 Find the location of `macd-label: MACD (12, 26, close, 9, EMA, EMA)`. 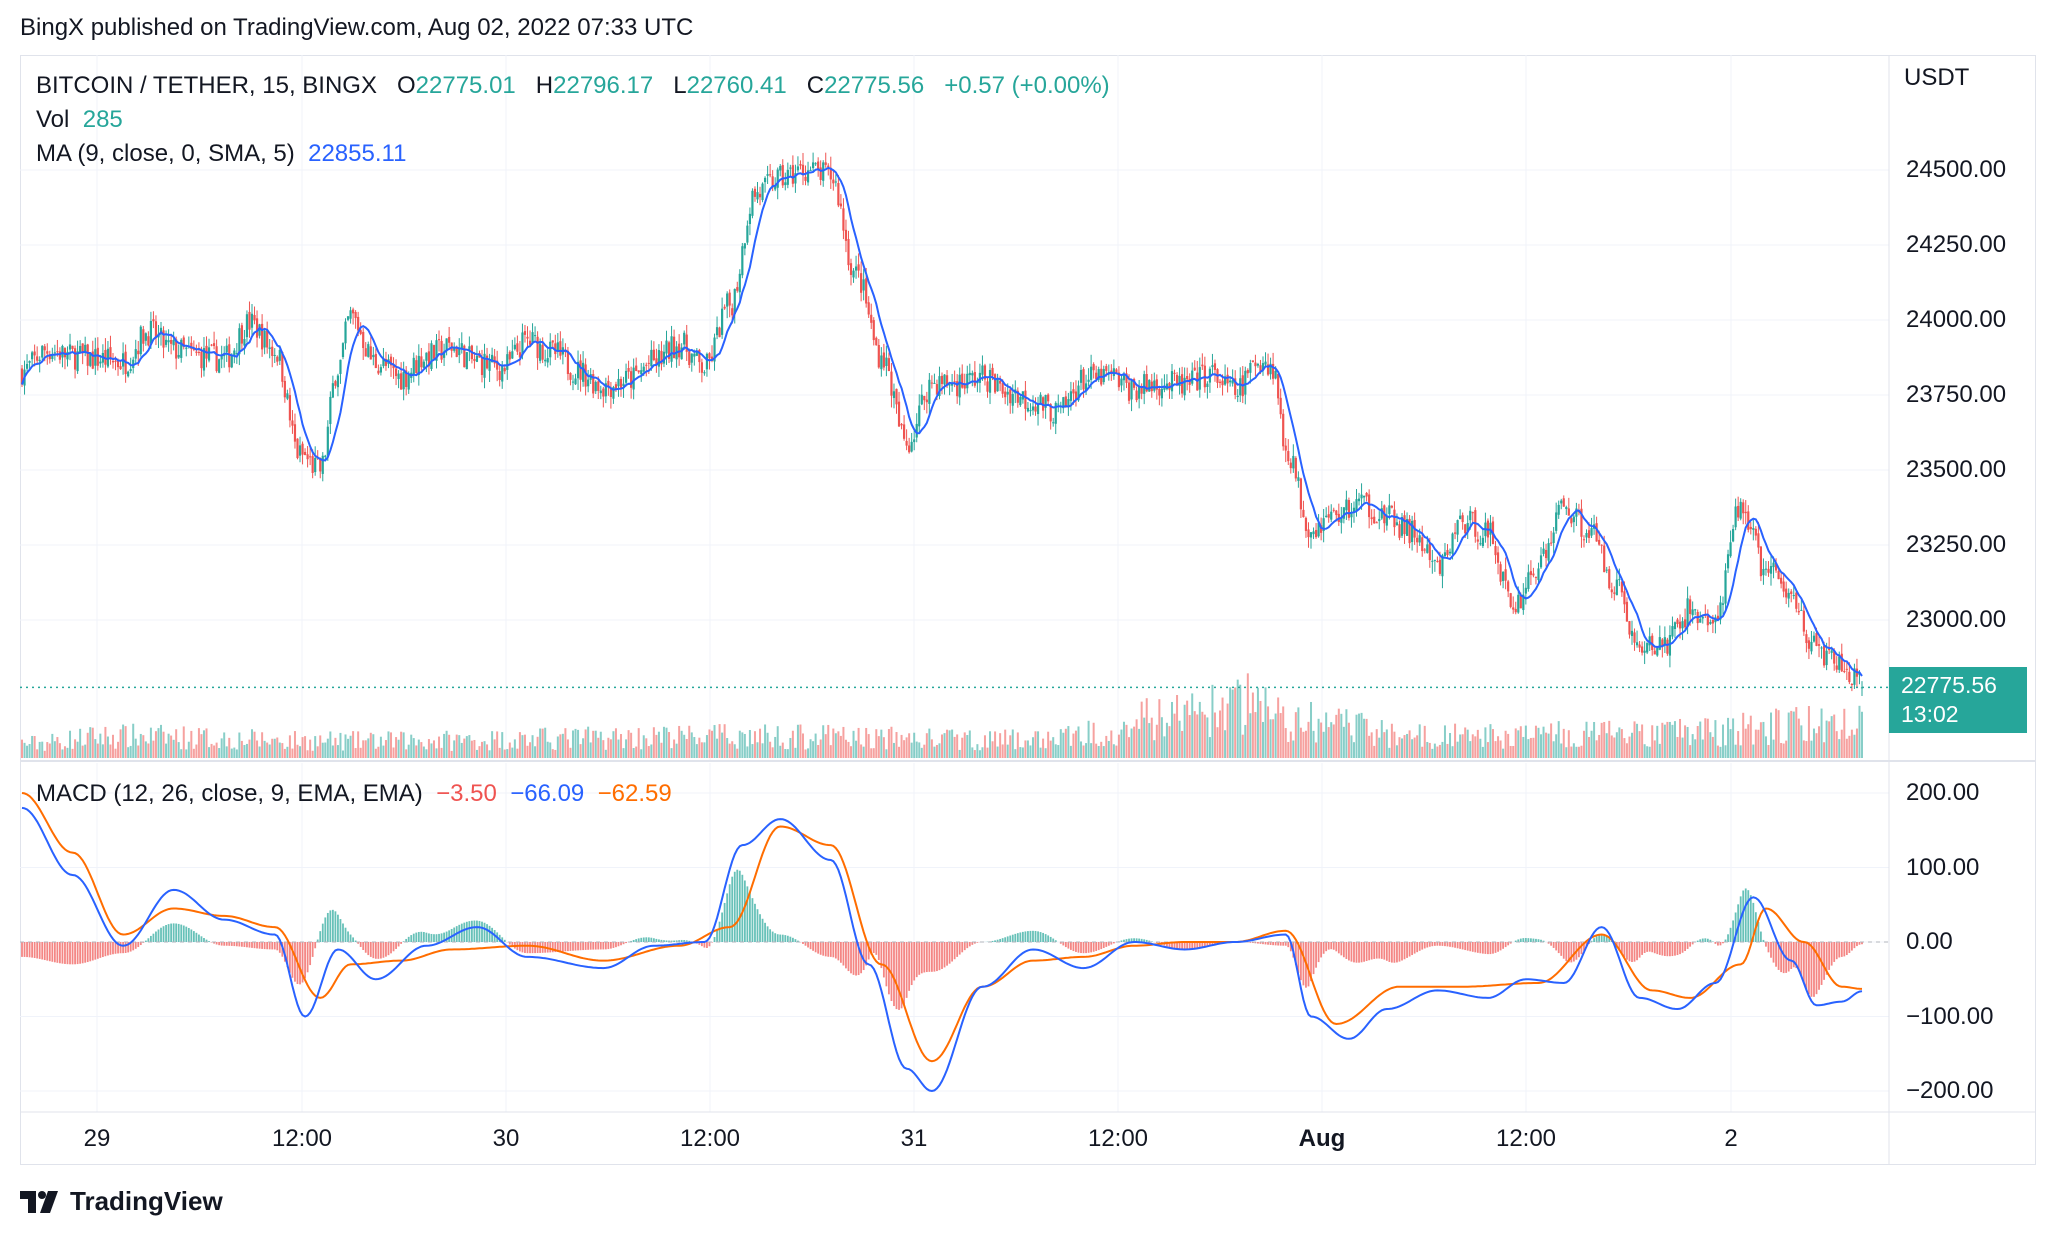

macd-label: MACD (12, 26, close, 9, EMA, EMA) is located at coordinates (229, 793).